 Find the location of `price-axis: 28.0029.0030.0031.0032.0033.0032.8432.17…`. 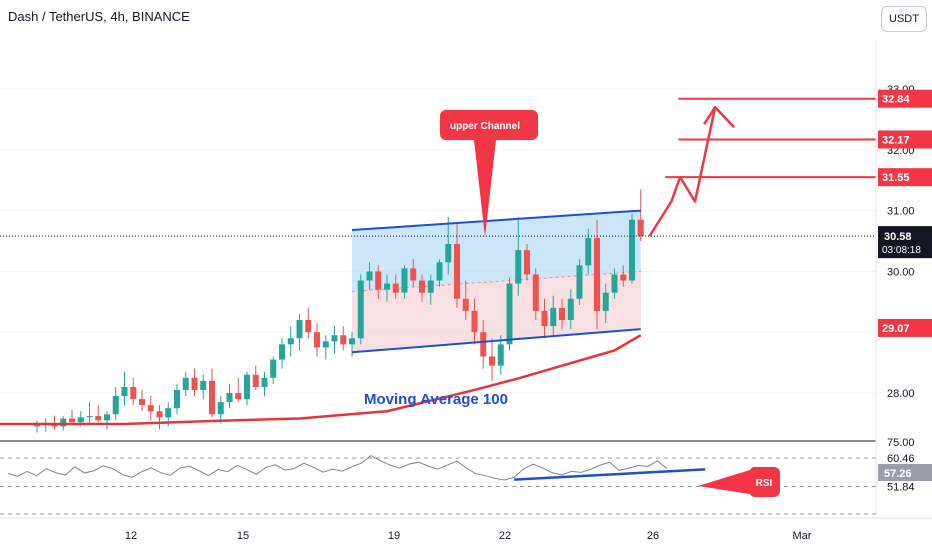

price-axis: 28.0029.0030.0031.0032.0033.0032.8432.17… is located at coordinates (903, 275).